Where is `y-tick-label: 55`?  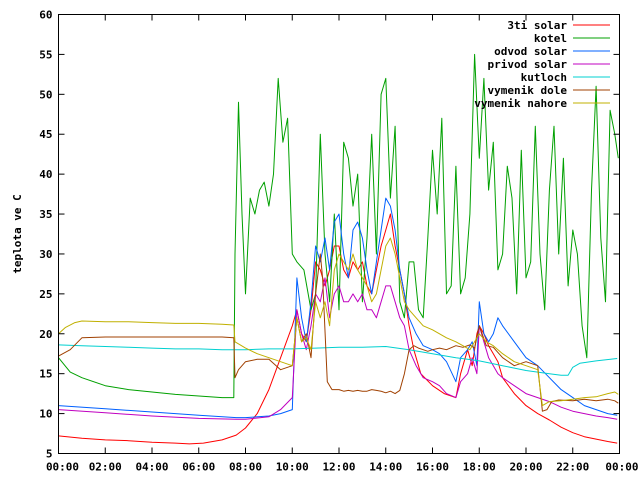
y-tick-label: 55 is located at coordinates (45, 54).